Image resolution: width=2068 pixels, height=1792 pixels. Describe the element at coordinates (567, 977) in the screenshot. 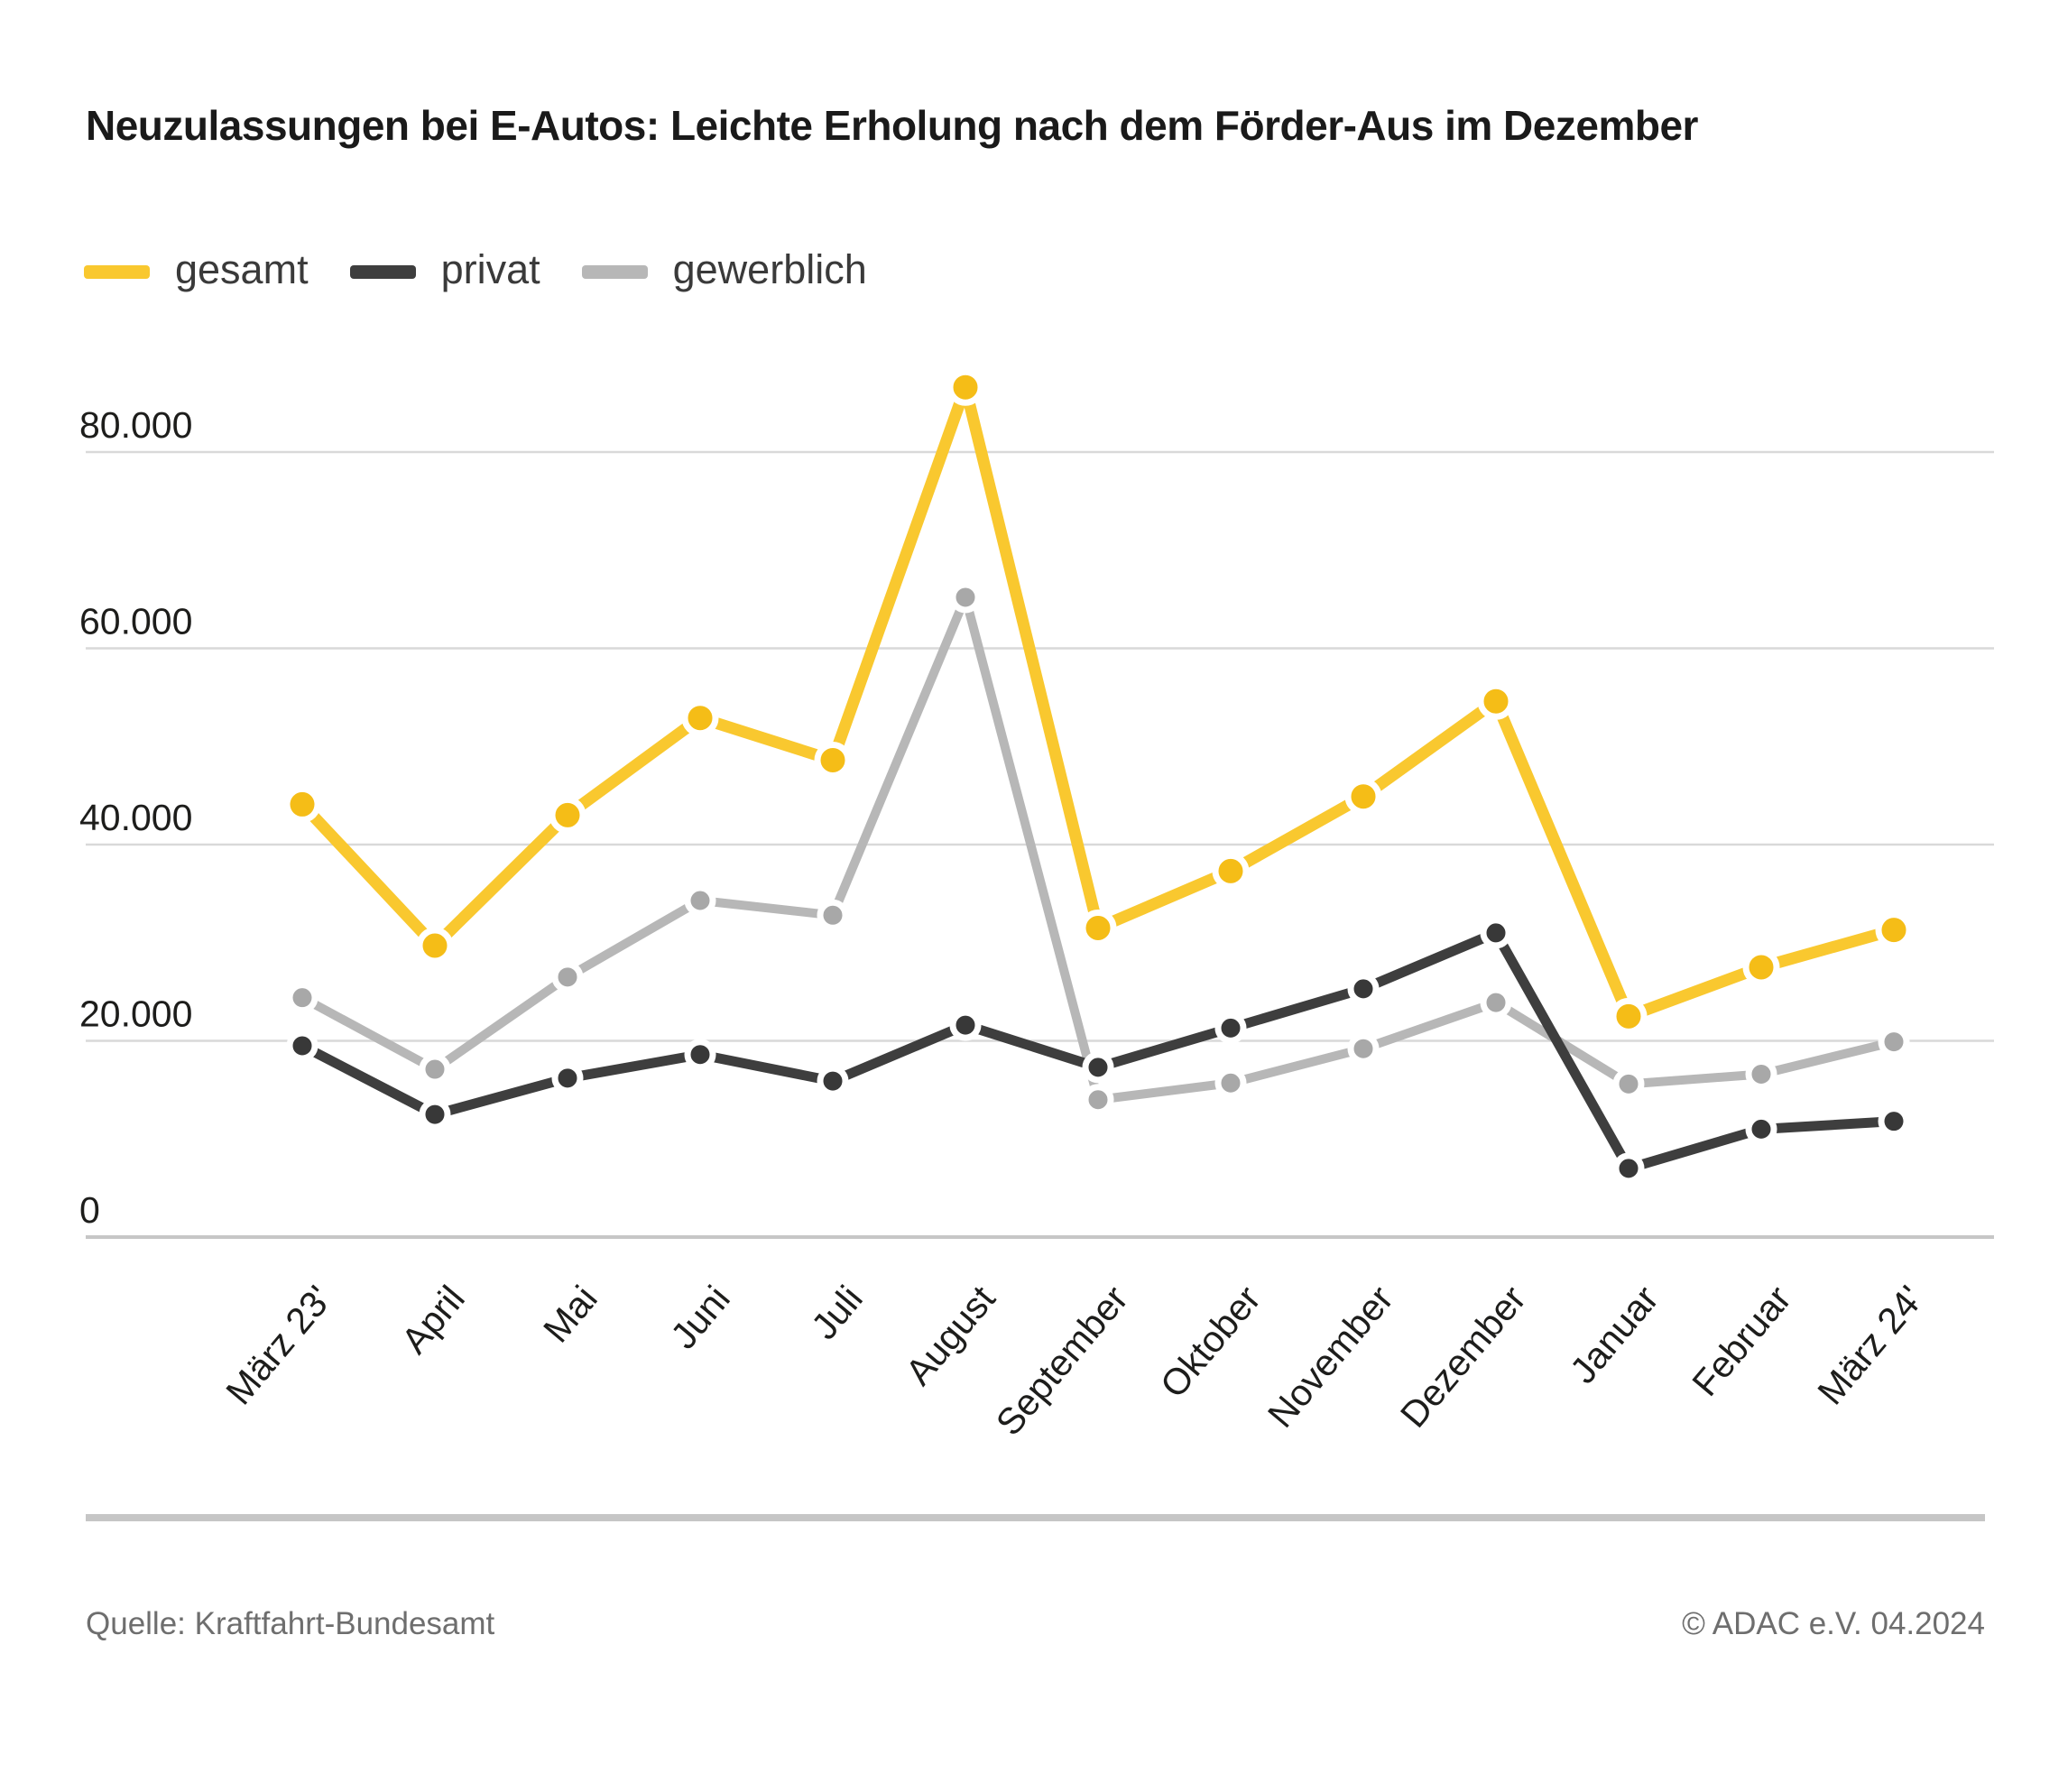

I see `data-point-gewerblich-mai` at that location.